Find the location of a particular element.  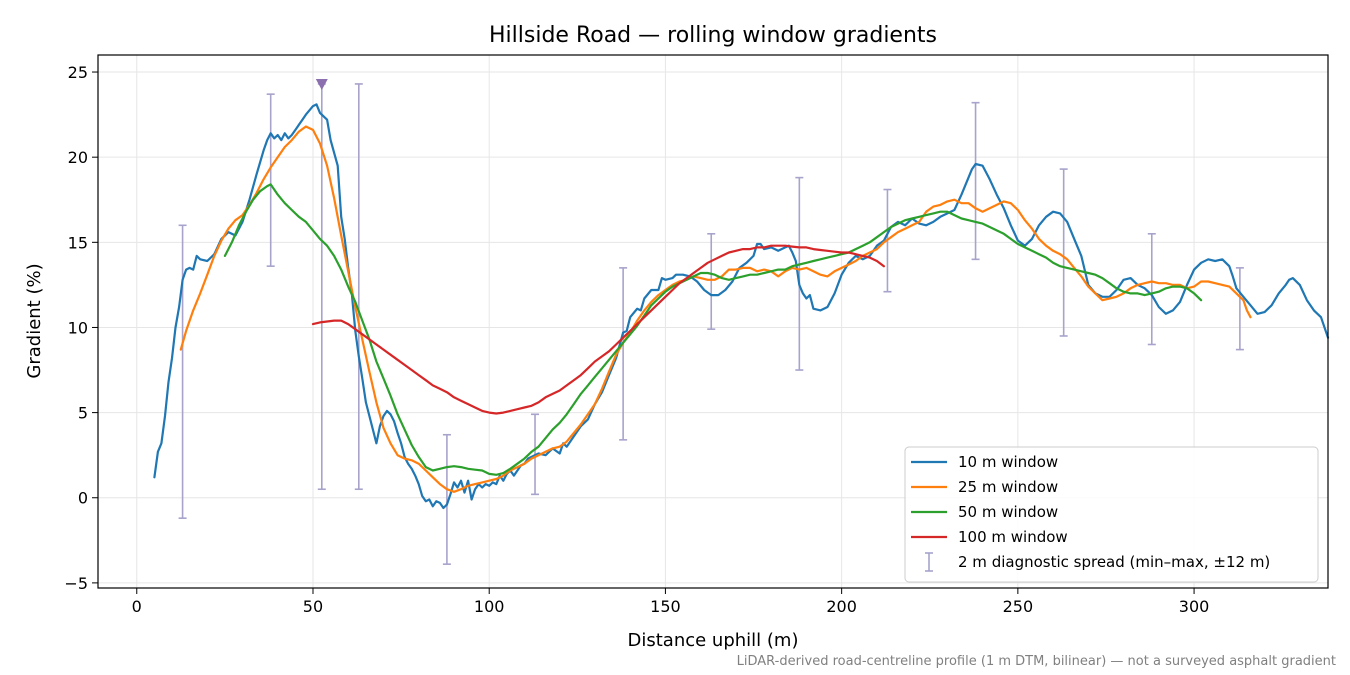

peak-marker is located at coordinates (321, 84).